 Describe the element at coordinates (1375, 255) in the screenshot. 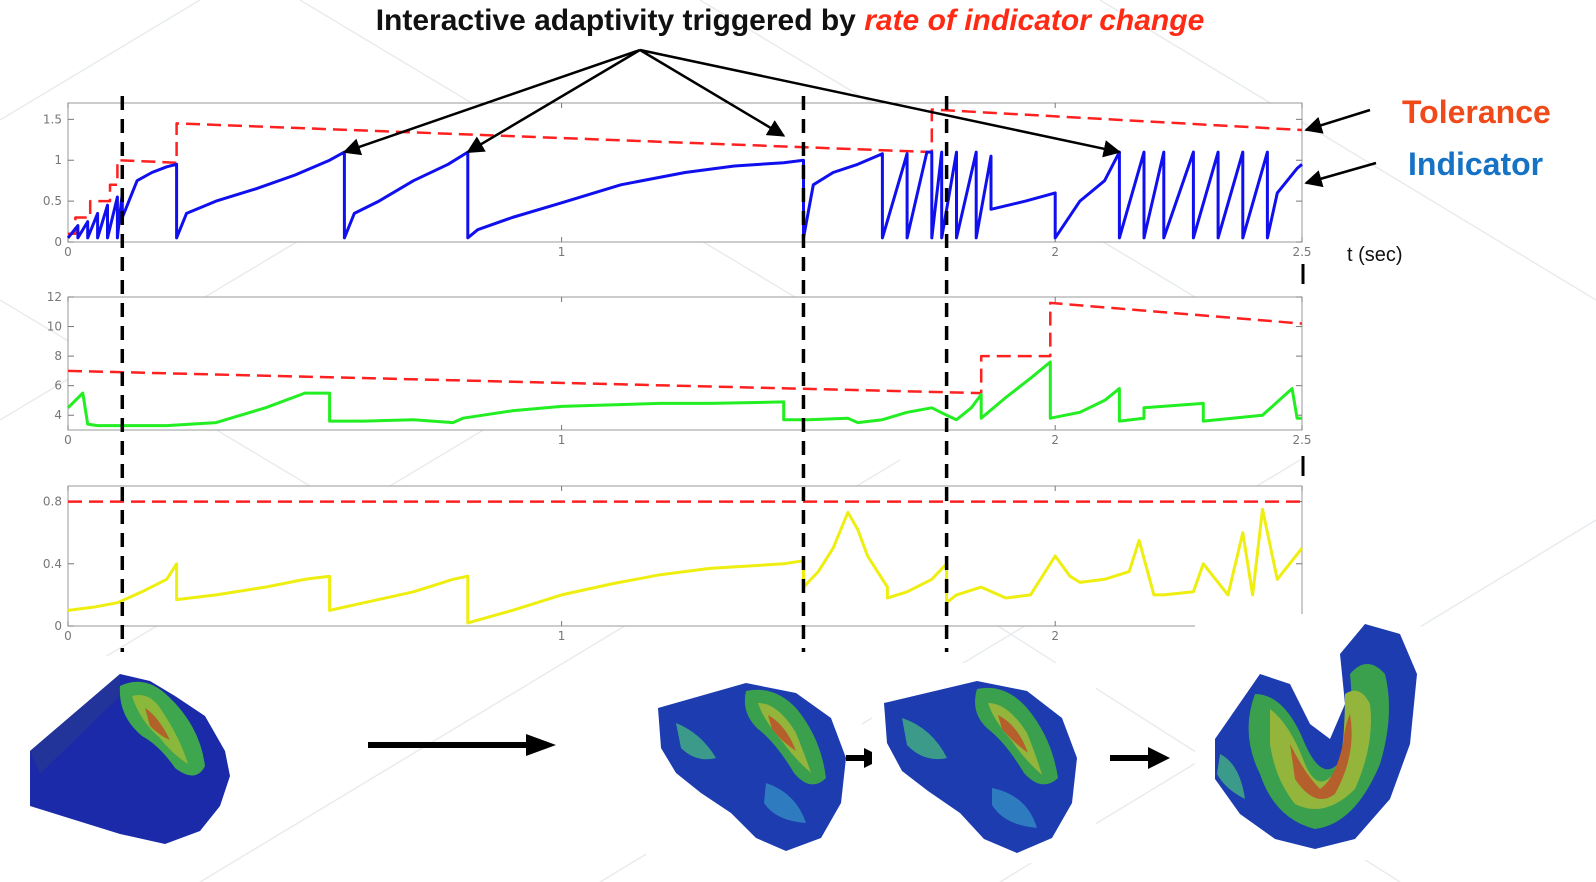

I see `time-axis-unit: t (sec)` at that location.